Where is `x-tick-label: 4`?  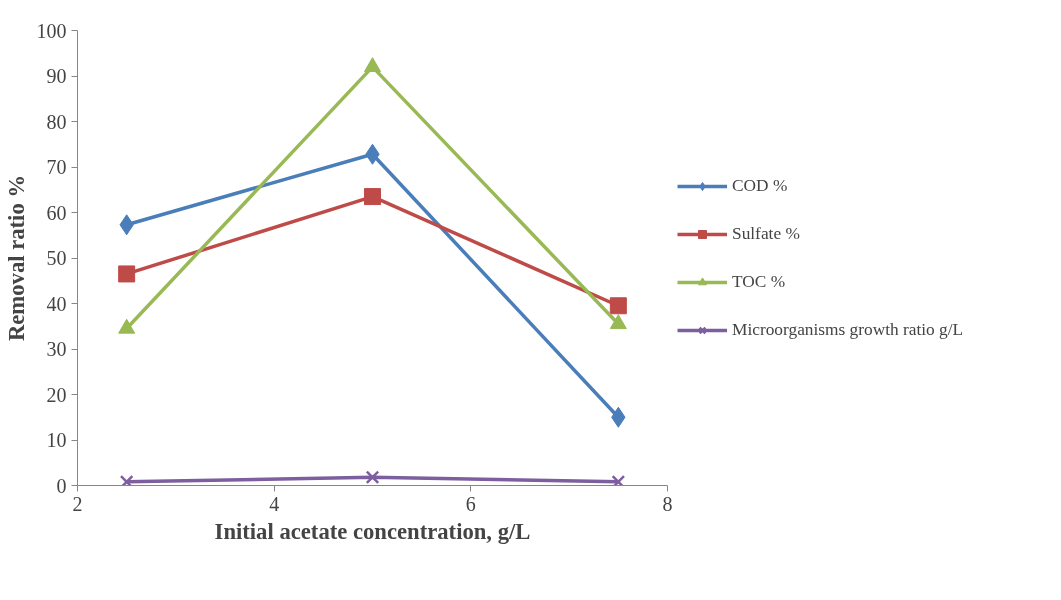
x-tick-label: 4 is located at coordinates (274, 503).